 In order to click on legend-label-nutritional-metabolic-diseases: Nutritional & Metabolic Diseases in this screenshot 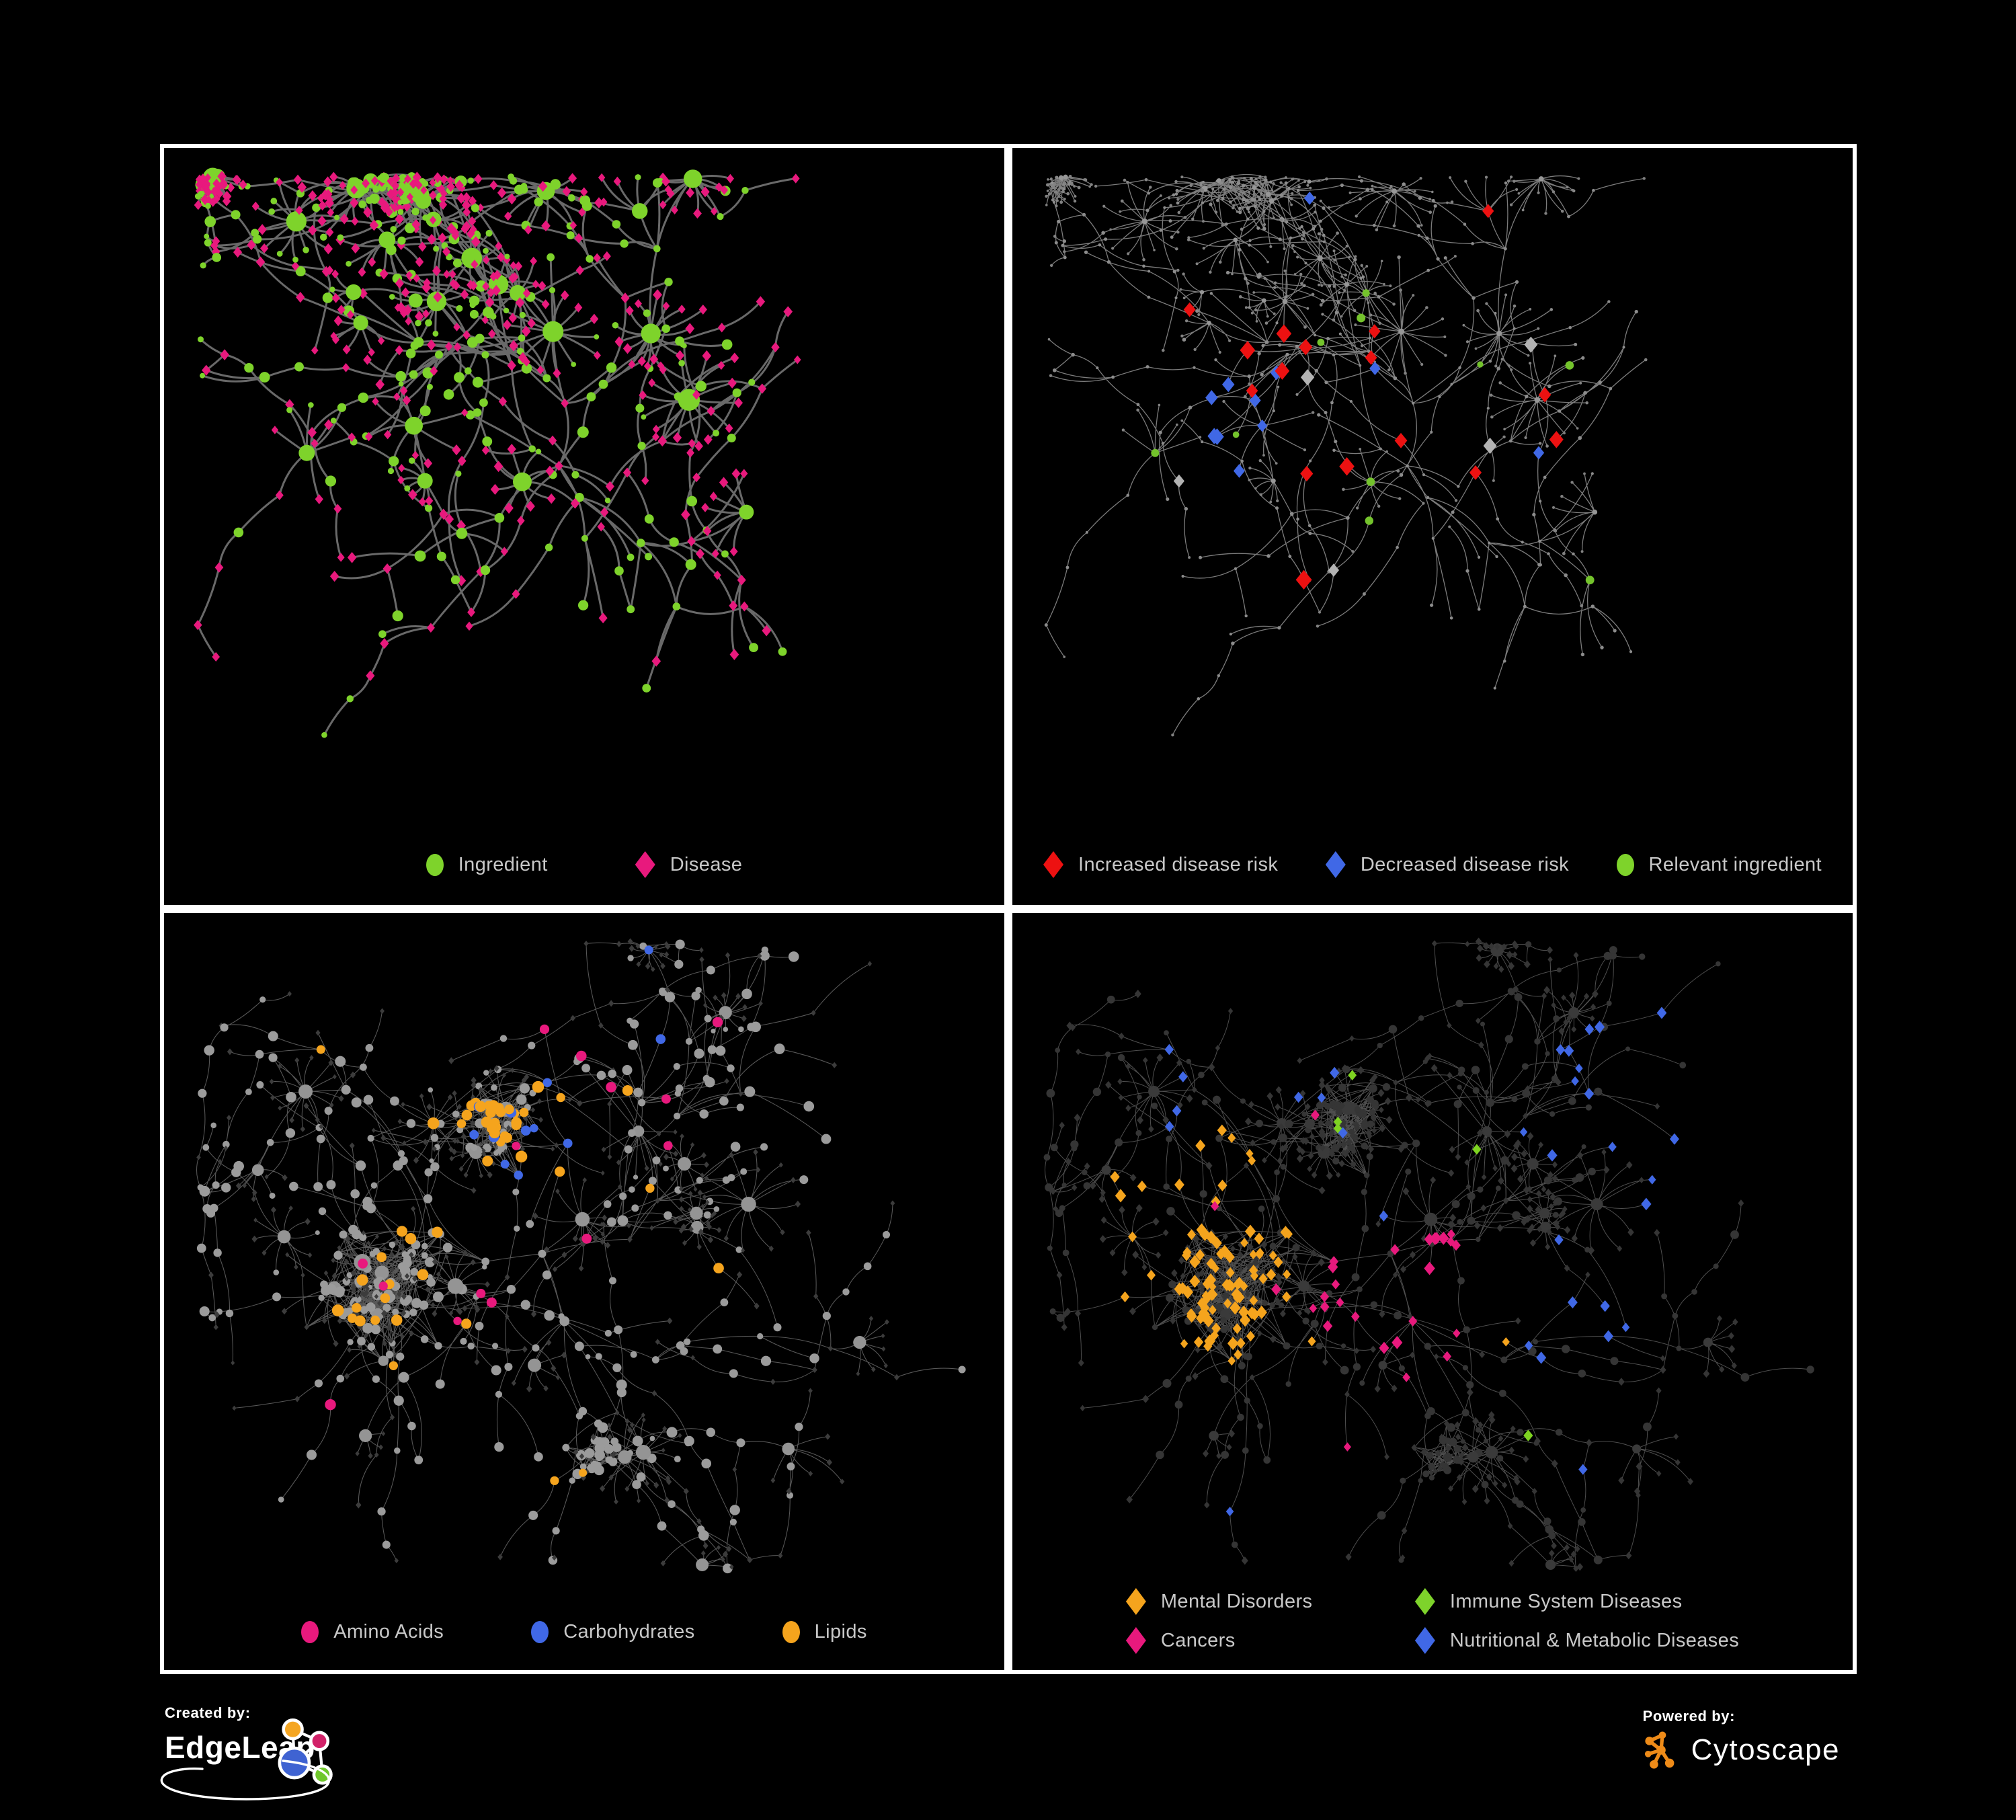, I will do `click(1594, 1640)`.